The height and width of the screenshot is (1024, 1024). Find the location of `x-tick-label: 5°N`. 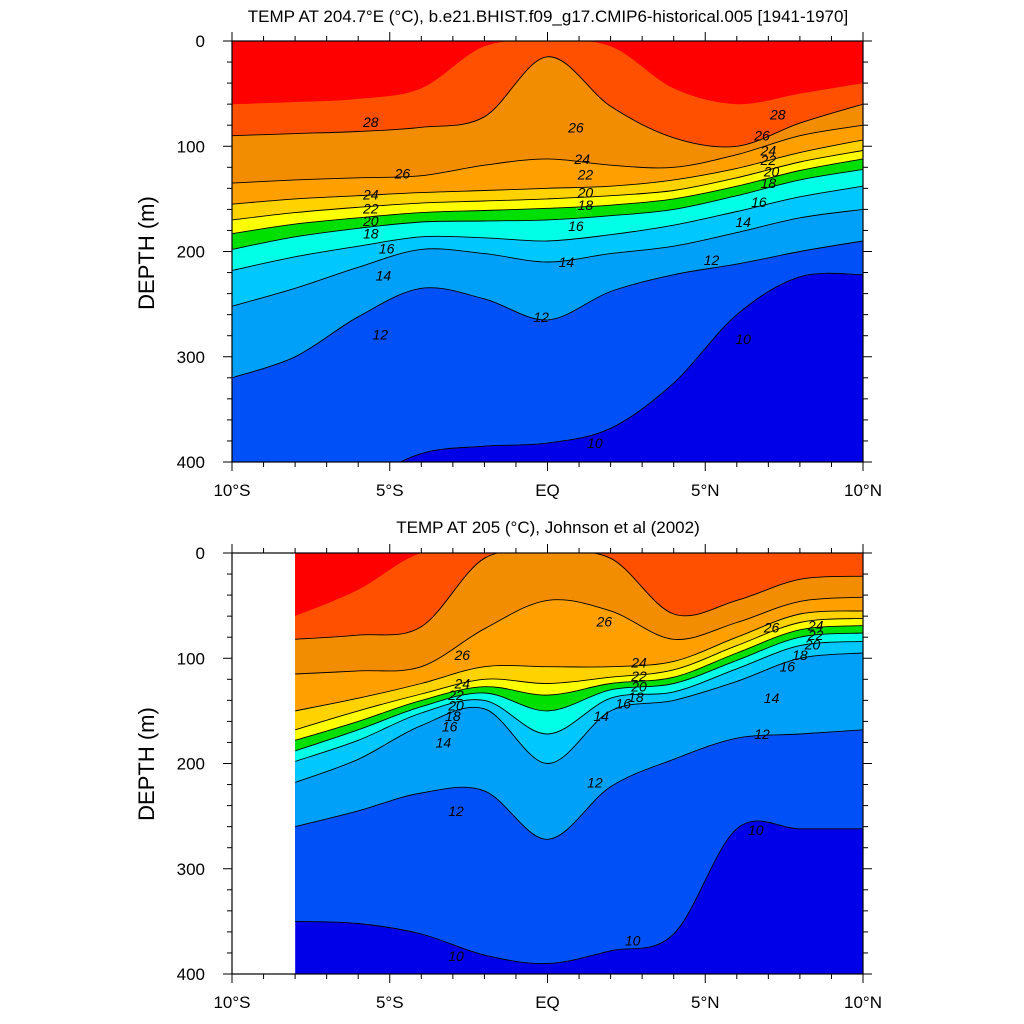

x-tick-label: 5°N is located at coordinates (705, 490).